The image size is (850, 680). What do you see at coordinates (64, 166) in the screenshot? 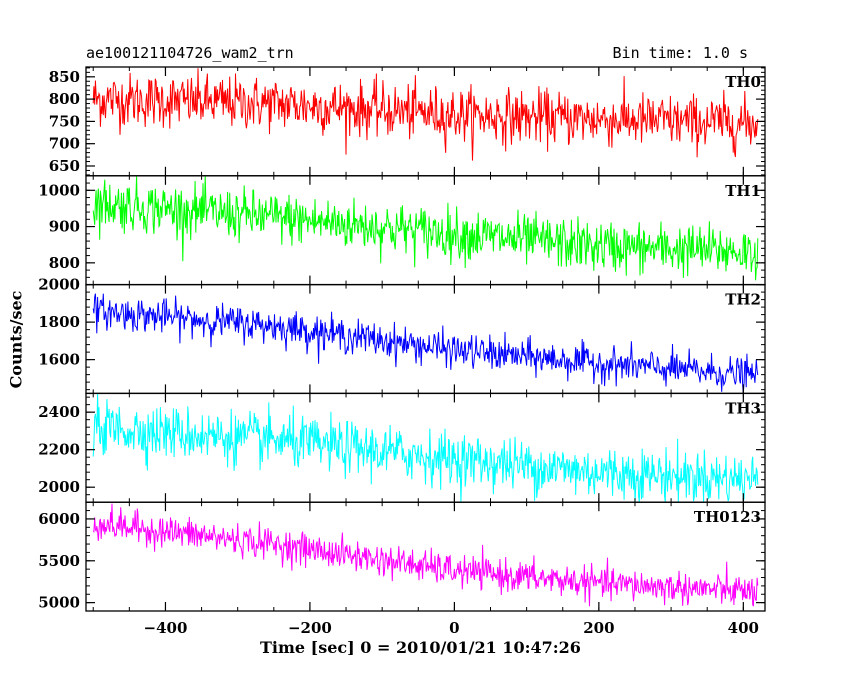
I see `y-tick-label: 650` at bounding box center [64, 166].